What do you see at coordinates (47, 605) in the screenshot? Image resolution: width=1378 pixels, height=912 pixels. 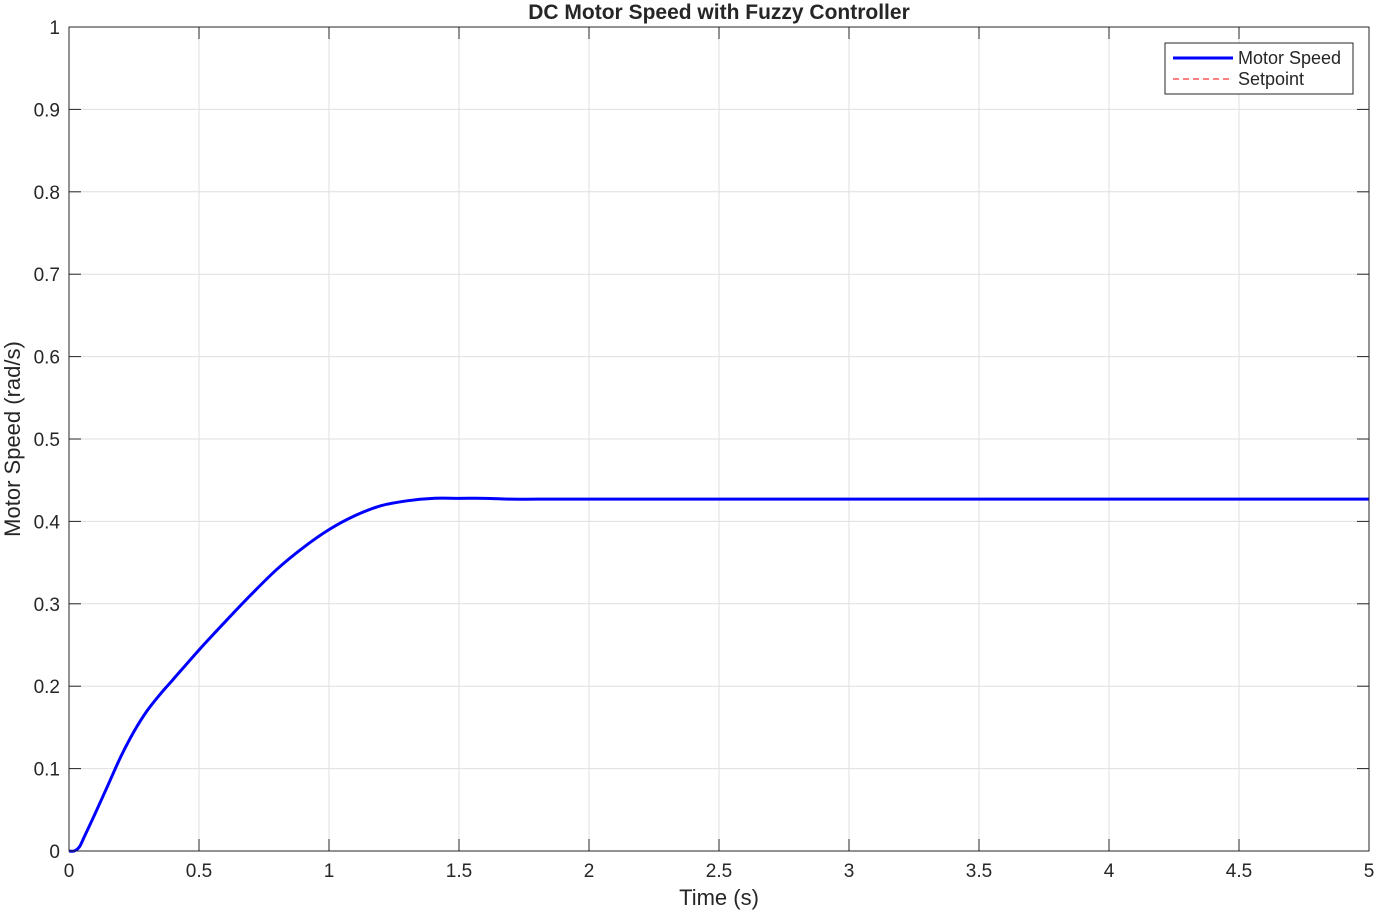 I see `y-tick-label: 0.3` at bounding box center [47, 605].